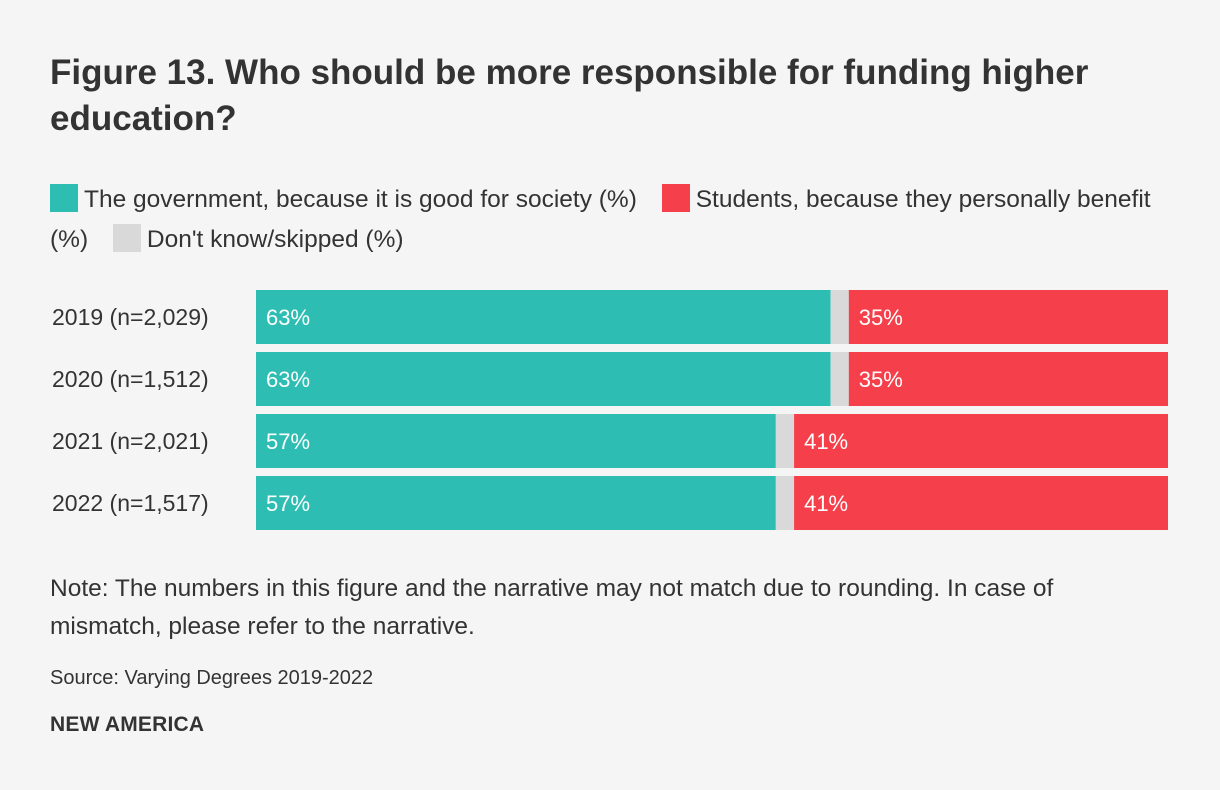 The image size is (1220, 790). Describe the element at coordinates (881, 379) in the screenshot. I see `data-label-students-because-2020: 35%` at that location.